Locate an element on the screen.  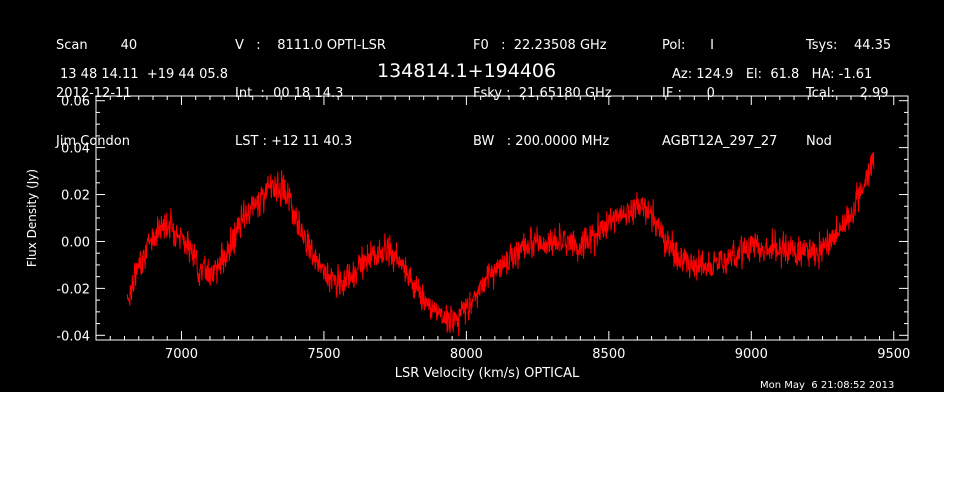
pointing-info: Az: 124.9 El: 61.8 HA: -1.61 is located at coordinates (772, 74).